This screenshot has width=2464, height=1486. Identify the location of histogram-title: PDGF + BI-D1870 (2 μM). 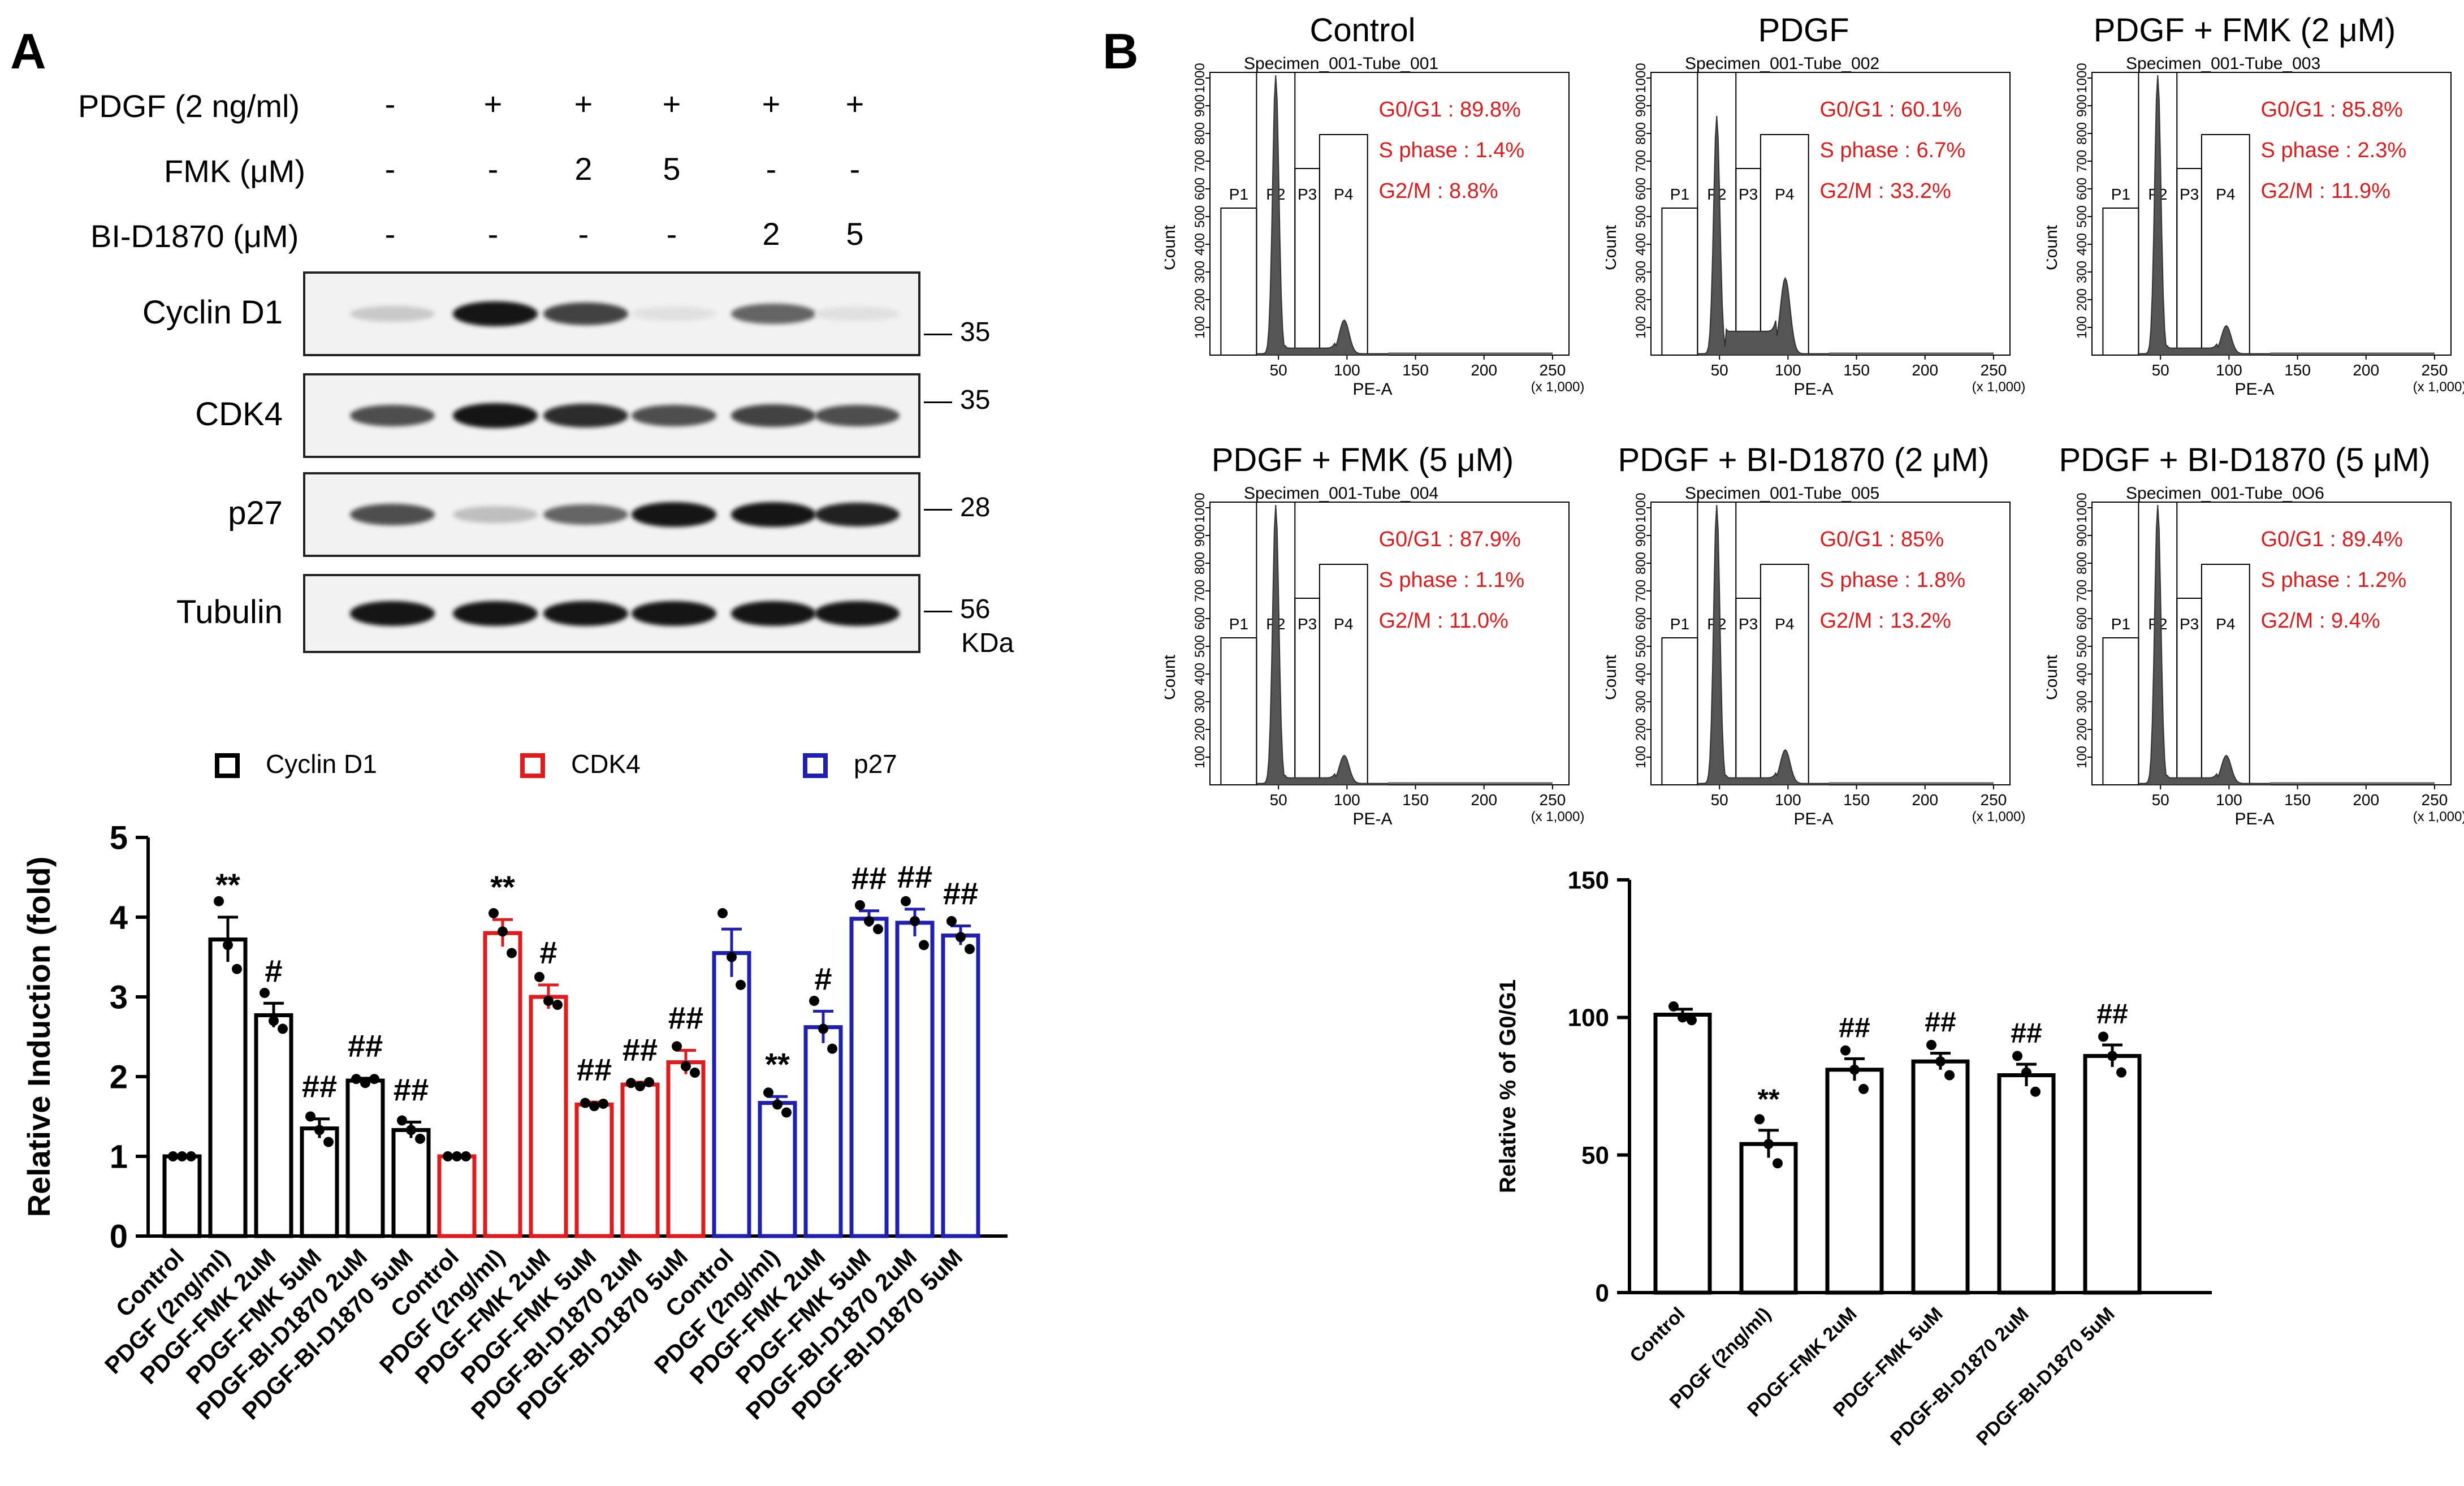
(1804, 460).